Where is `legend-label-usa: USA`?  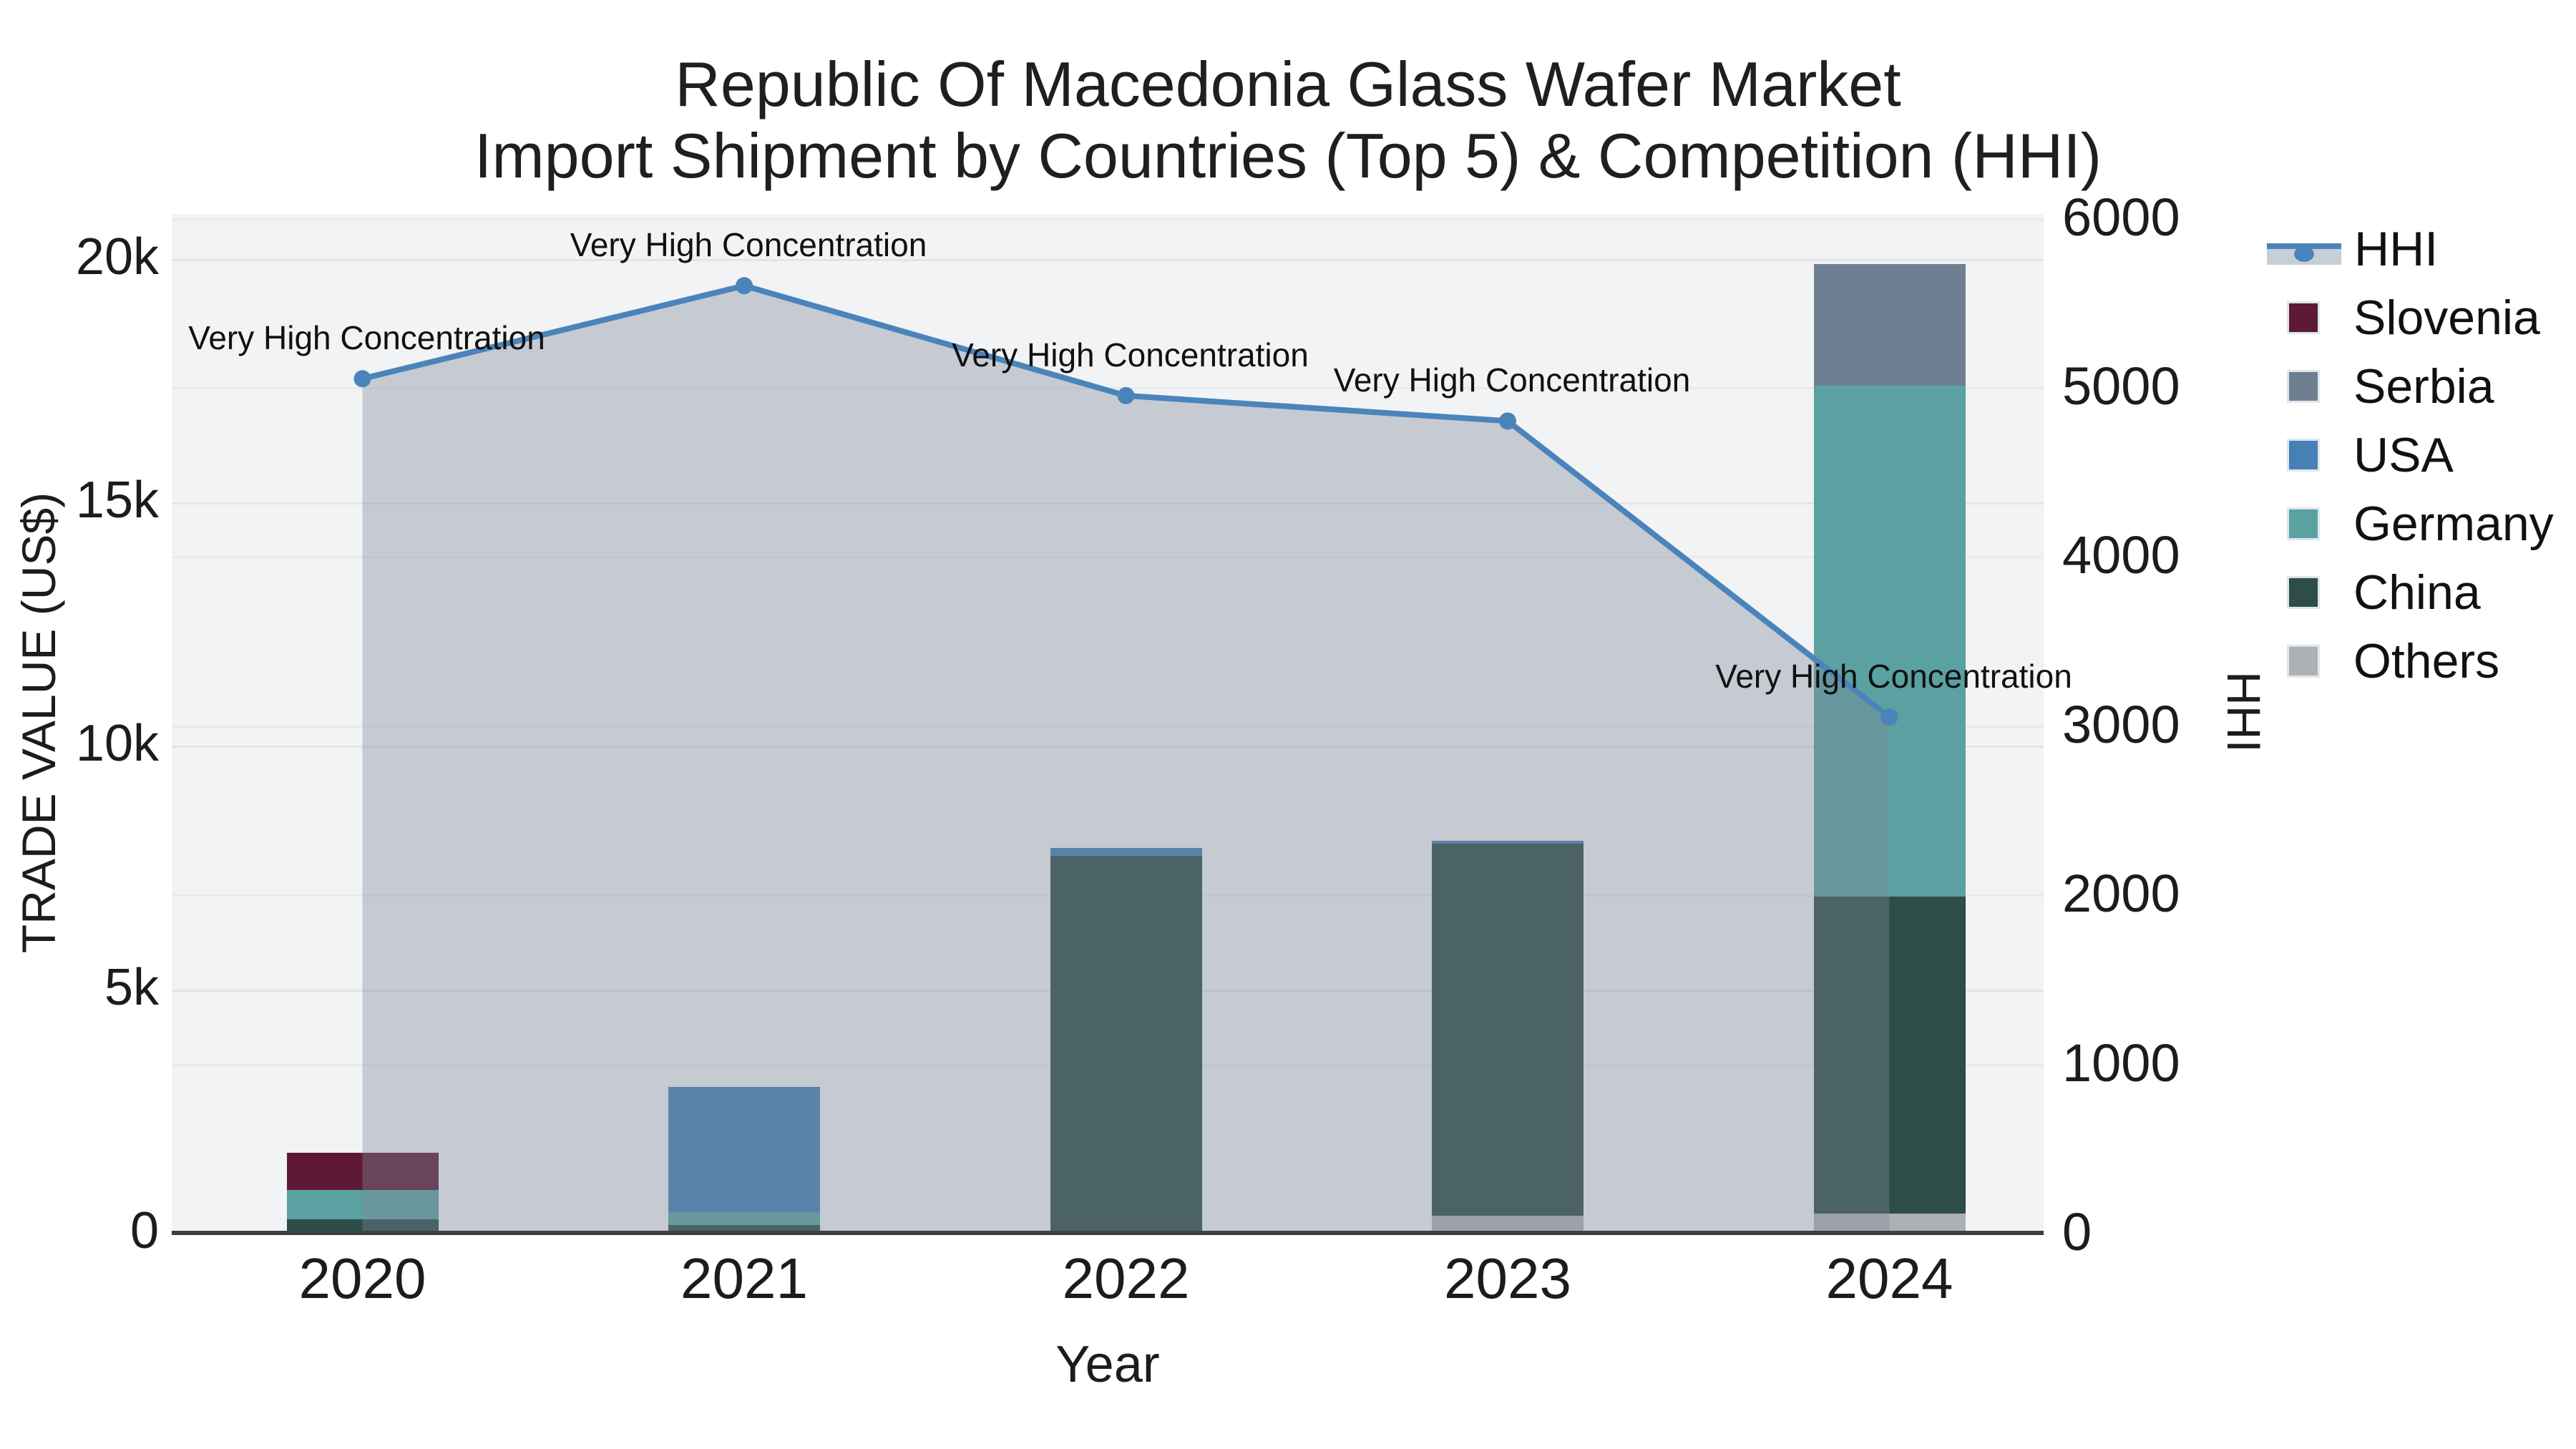 legend-label-usa: USA is located at coordinates (2403, 455).